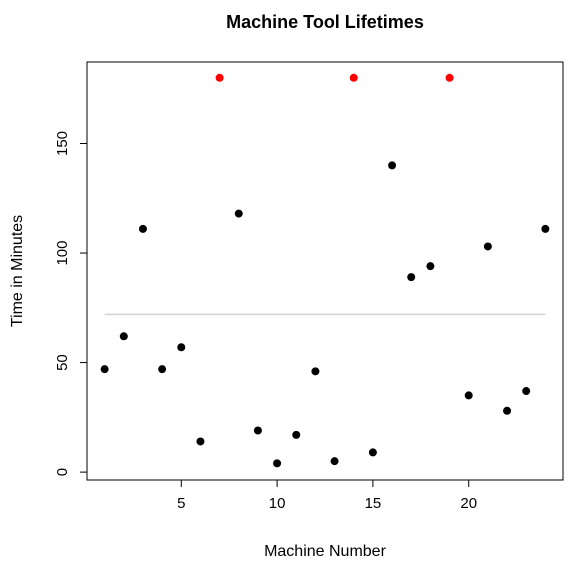  What do you see at coordinates (325, 22) in the screenshot?
I see `chart-title: Machine Tool Lifetimes` at bounding box center [325, 22].